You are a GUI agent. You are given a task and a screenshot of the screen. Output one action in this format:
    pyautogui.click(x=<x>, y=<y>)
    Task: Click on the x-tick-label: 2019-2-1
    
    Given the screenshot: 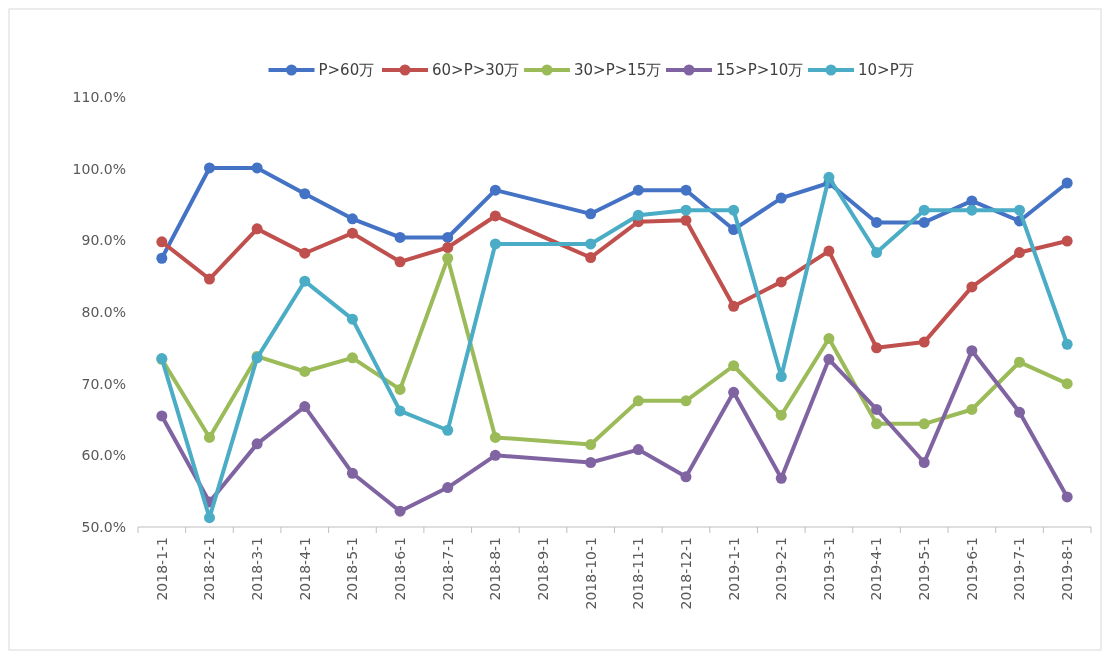 What is the action you would take?
    pyautogui.click(x=781, y=569)
    